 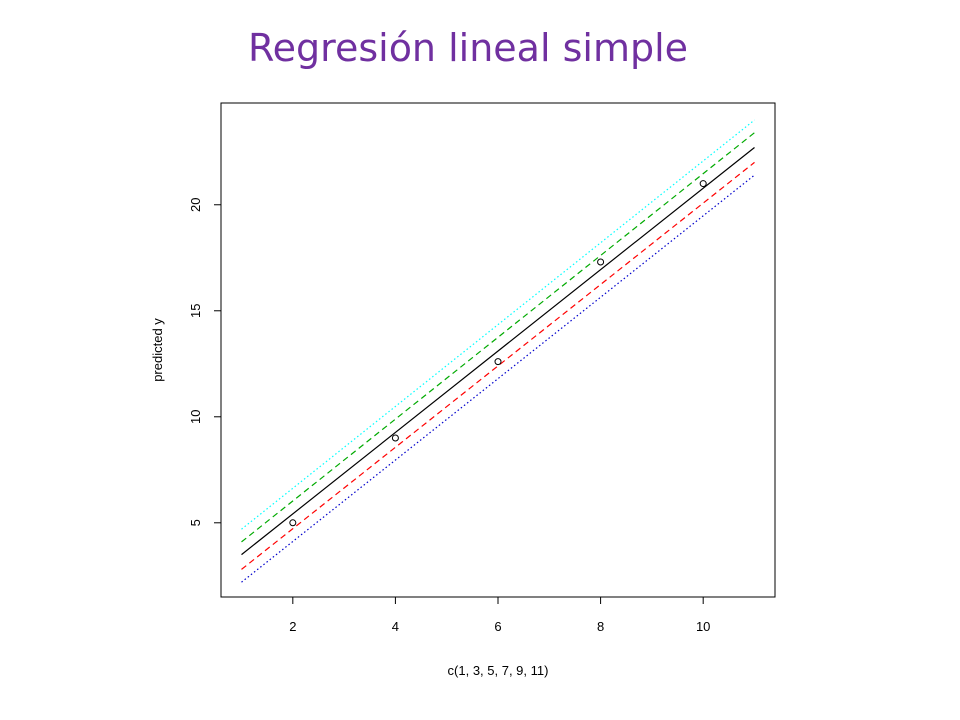 I want to click on y-tick-label: 20, so click(x=195, y=205).